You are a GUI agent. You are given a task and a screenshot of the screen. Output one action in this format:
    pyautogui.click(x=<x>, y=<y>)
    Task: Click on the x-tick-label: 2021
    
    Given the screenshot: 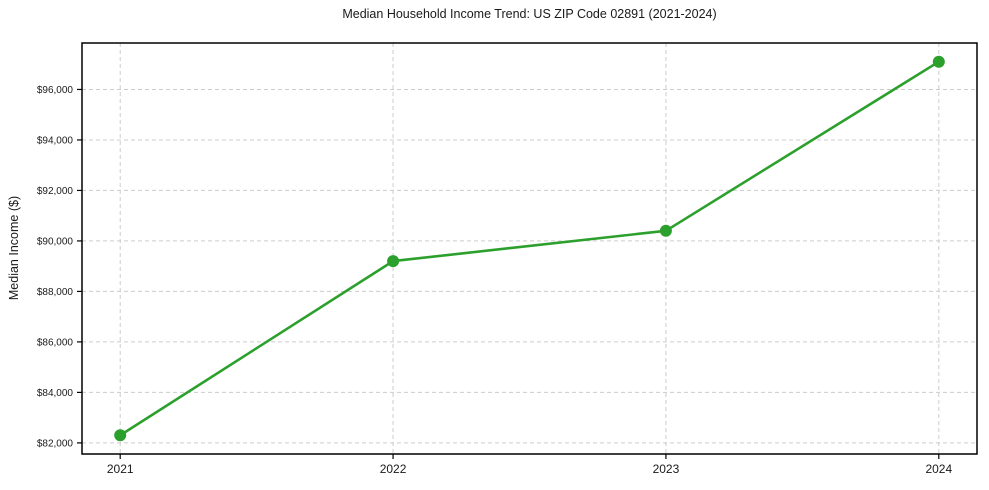 What is the action you would take?
    pyautogui.click(x=120, y=469)
    